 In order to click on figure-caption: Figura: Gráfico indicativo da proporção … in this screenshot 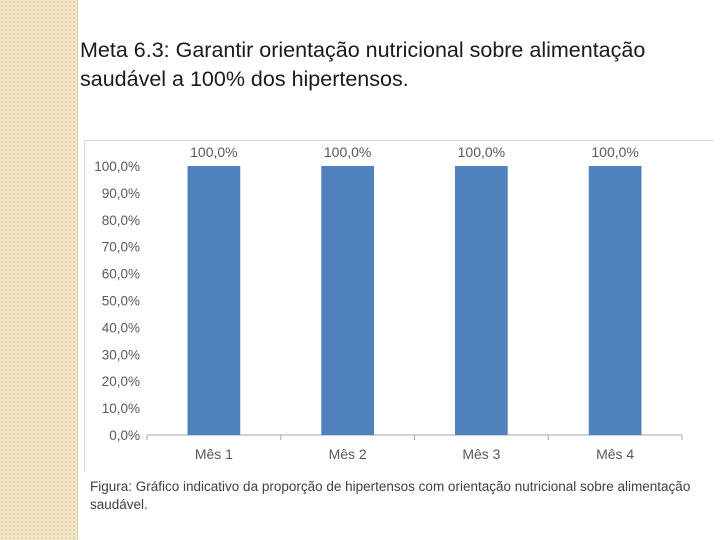, I will do `click(390, 495)`.